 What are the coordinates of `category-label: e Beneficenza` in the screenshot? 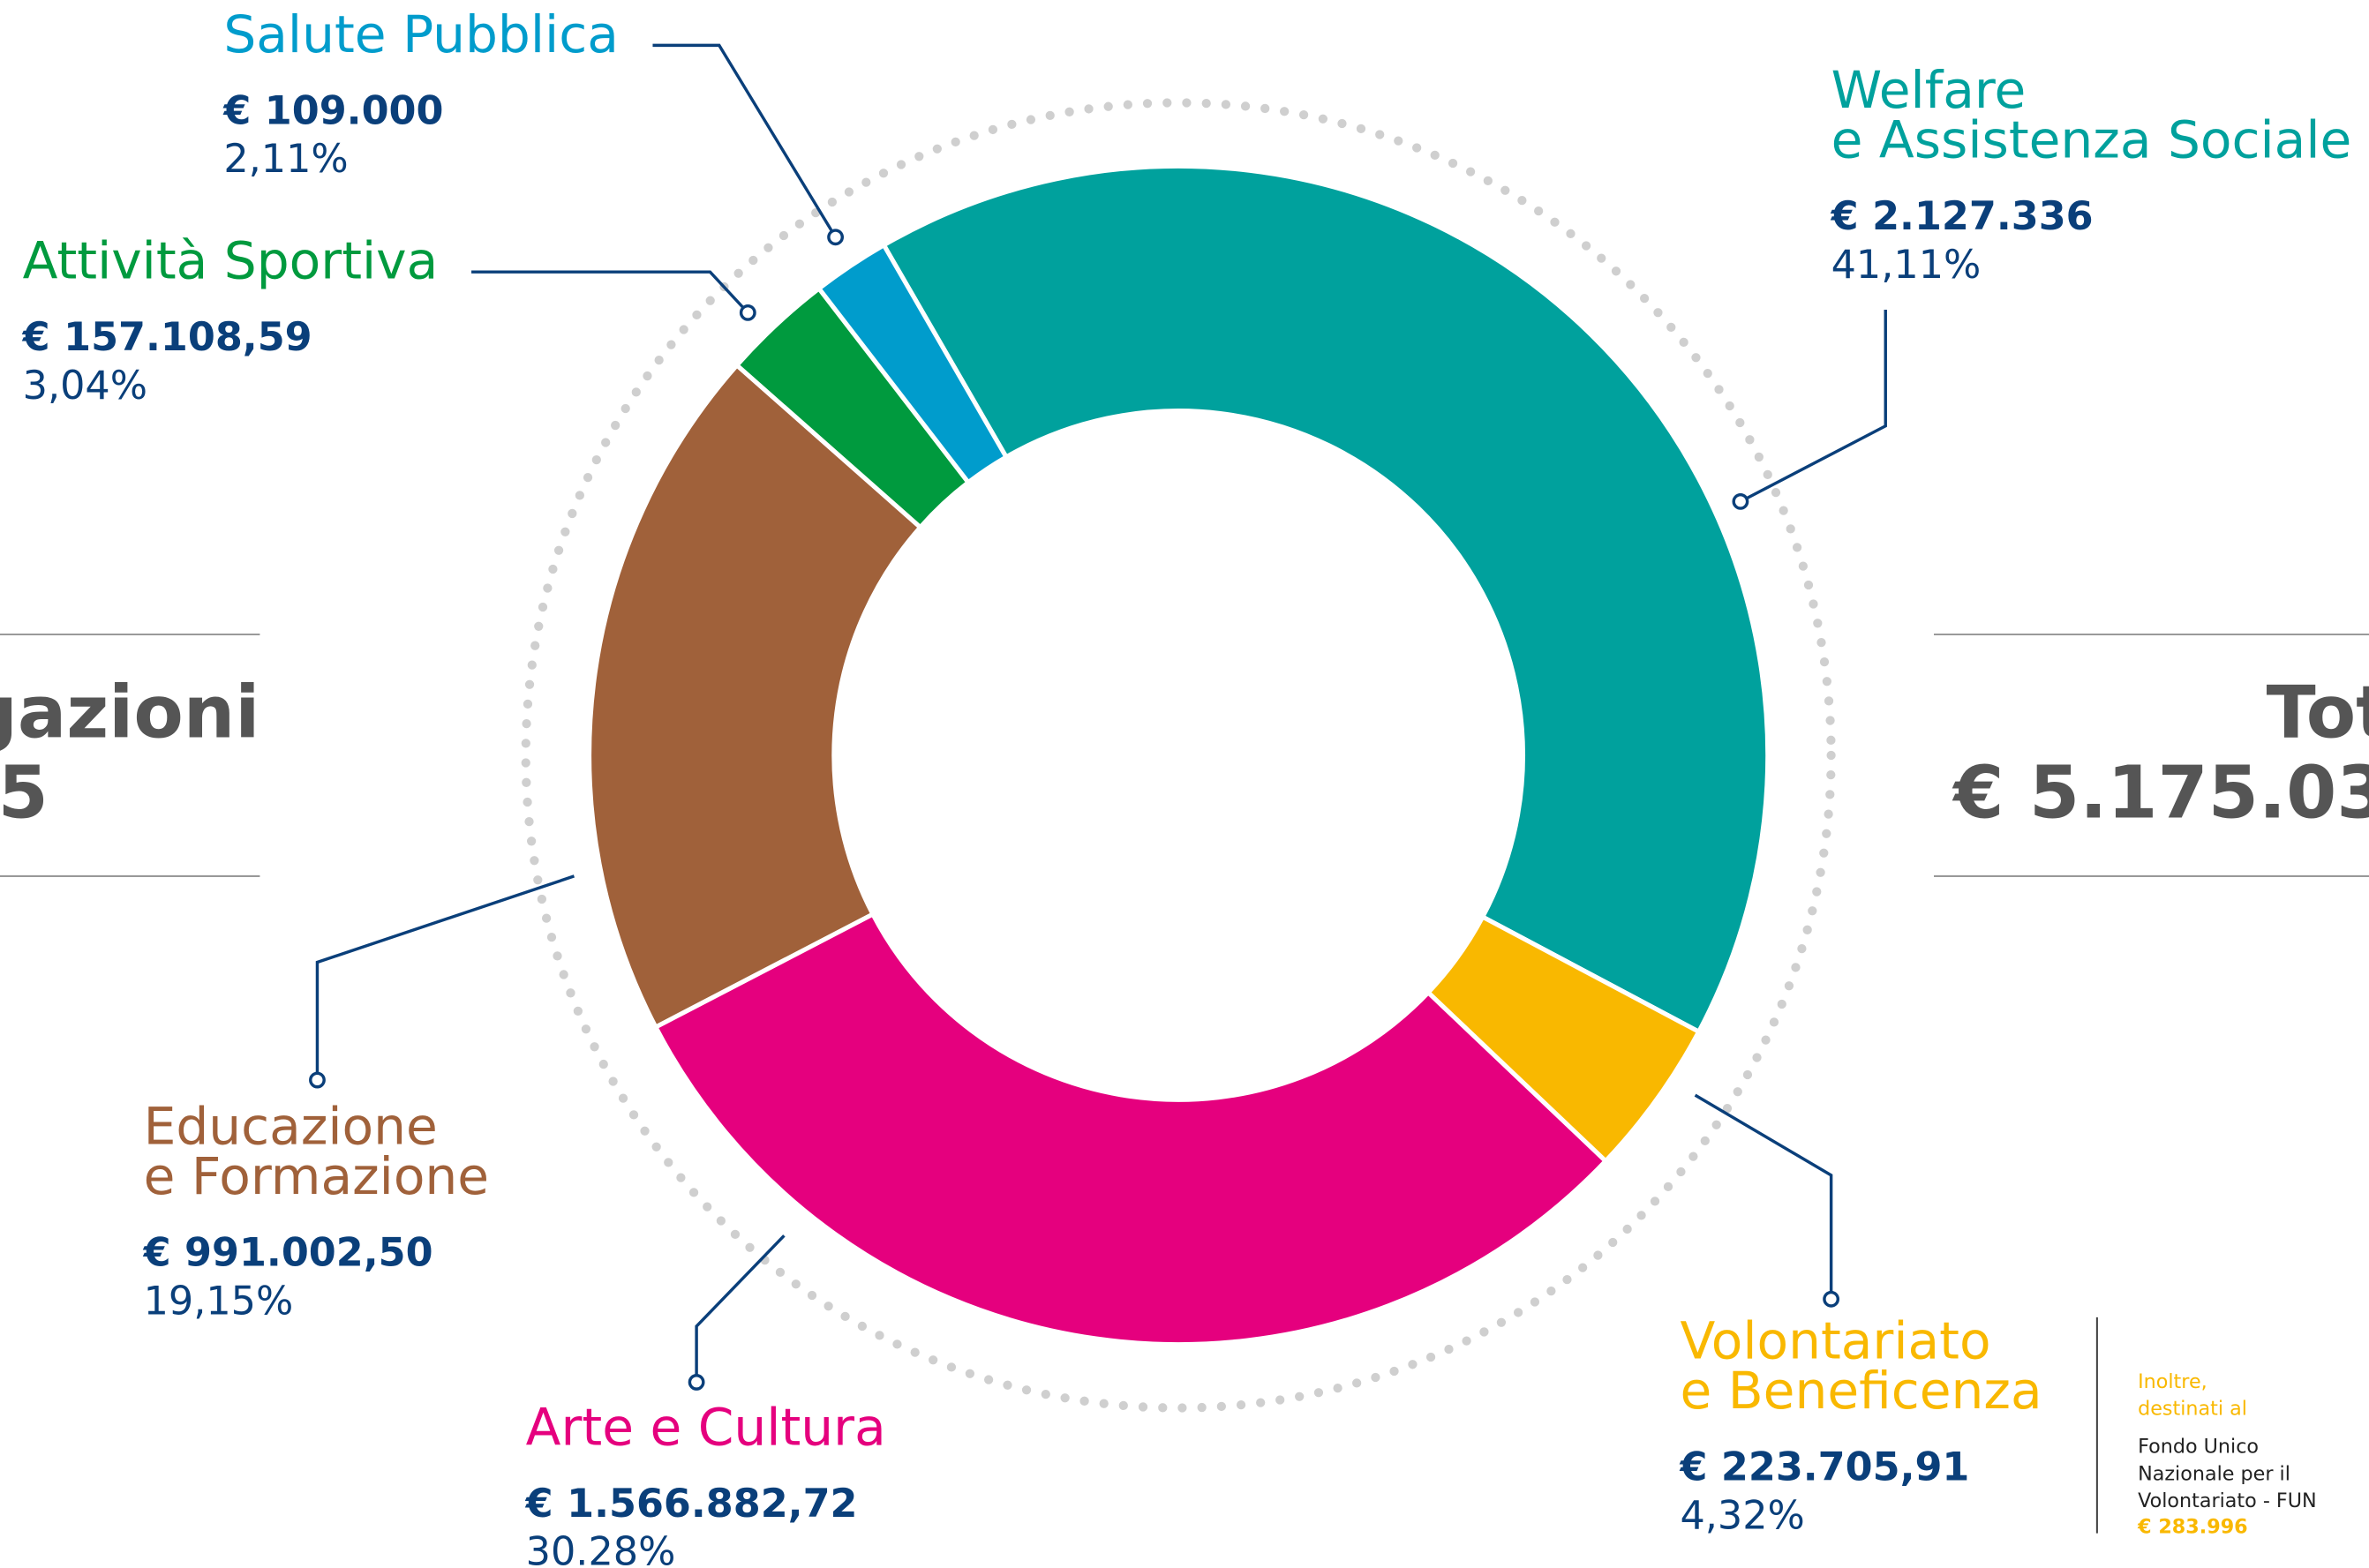 It's located at (1861, 1391).